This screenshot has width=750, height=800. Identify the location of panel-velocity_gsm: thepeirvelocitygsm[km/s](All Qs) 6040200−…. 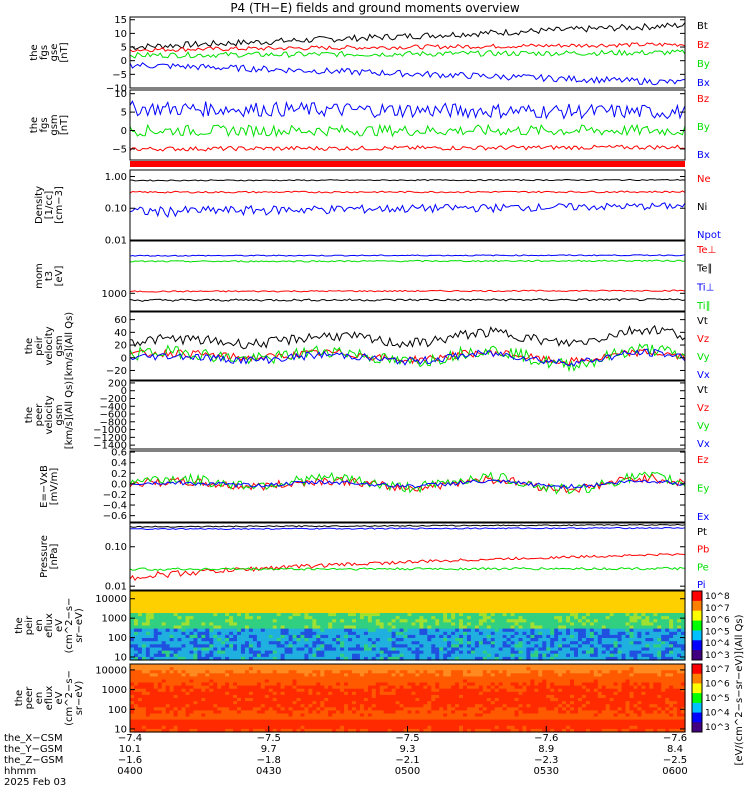
(367, 346).